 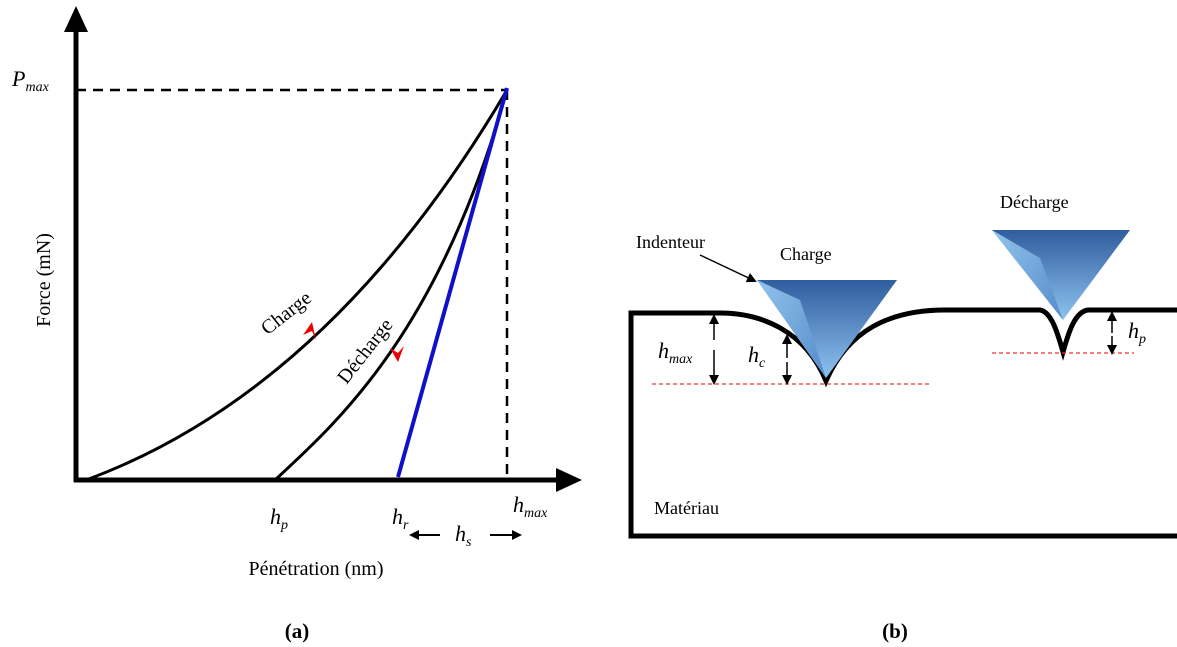 What do you see at coordinates (806, 254) in the screenshot?
I see `loading-label: Charge` at bounding box center [806, 254].